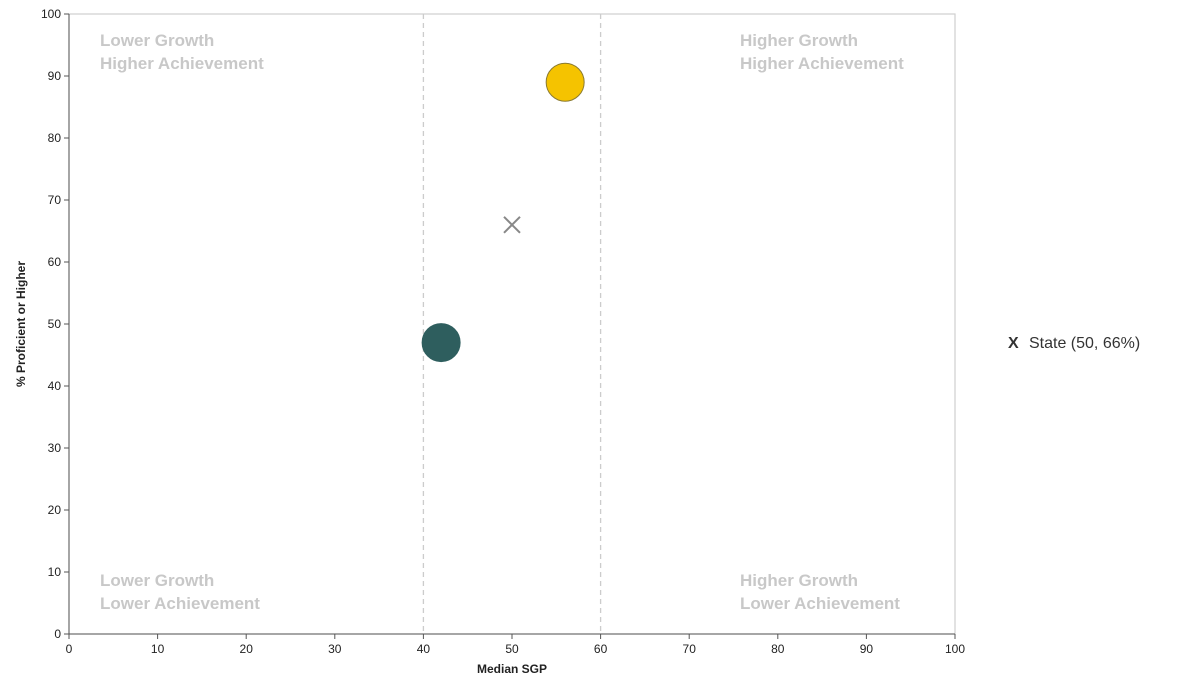  What do you see at coordinates (158, 649) in the screenshot?
I see `x-tick-label: 10` at bounding box center [158, 649].